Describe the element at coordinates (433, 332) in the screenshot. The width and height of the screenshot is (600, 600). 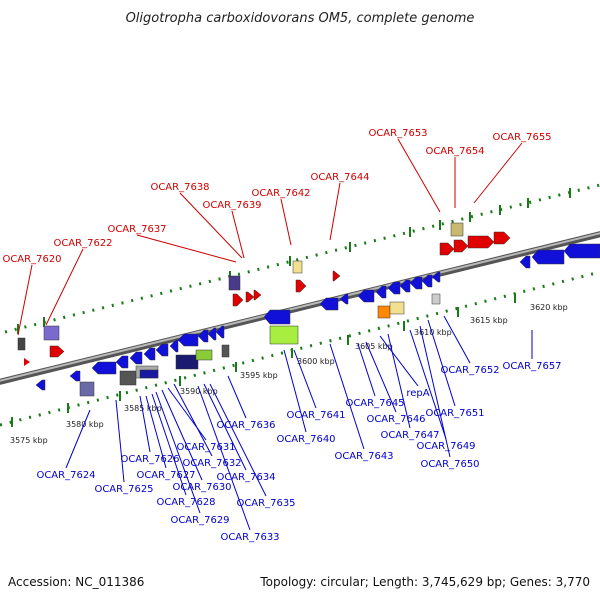
I see `scale-label: 3610 kbp` at that location.